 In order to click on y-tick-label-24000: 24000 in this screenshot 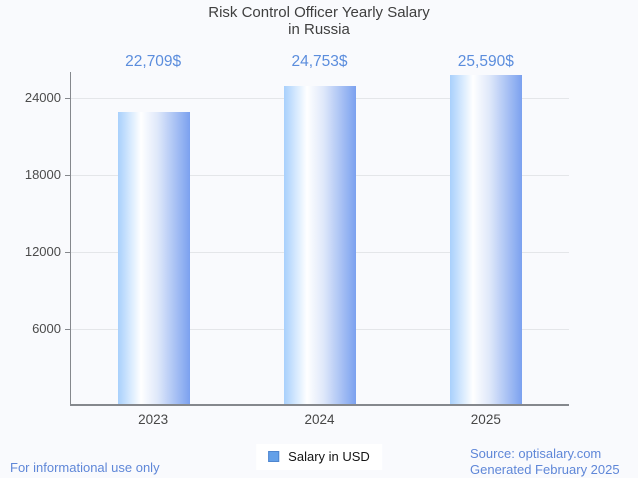, I will do `click(42, 97)`.